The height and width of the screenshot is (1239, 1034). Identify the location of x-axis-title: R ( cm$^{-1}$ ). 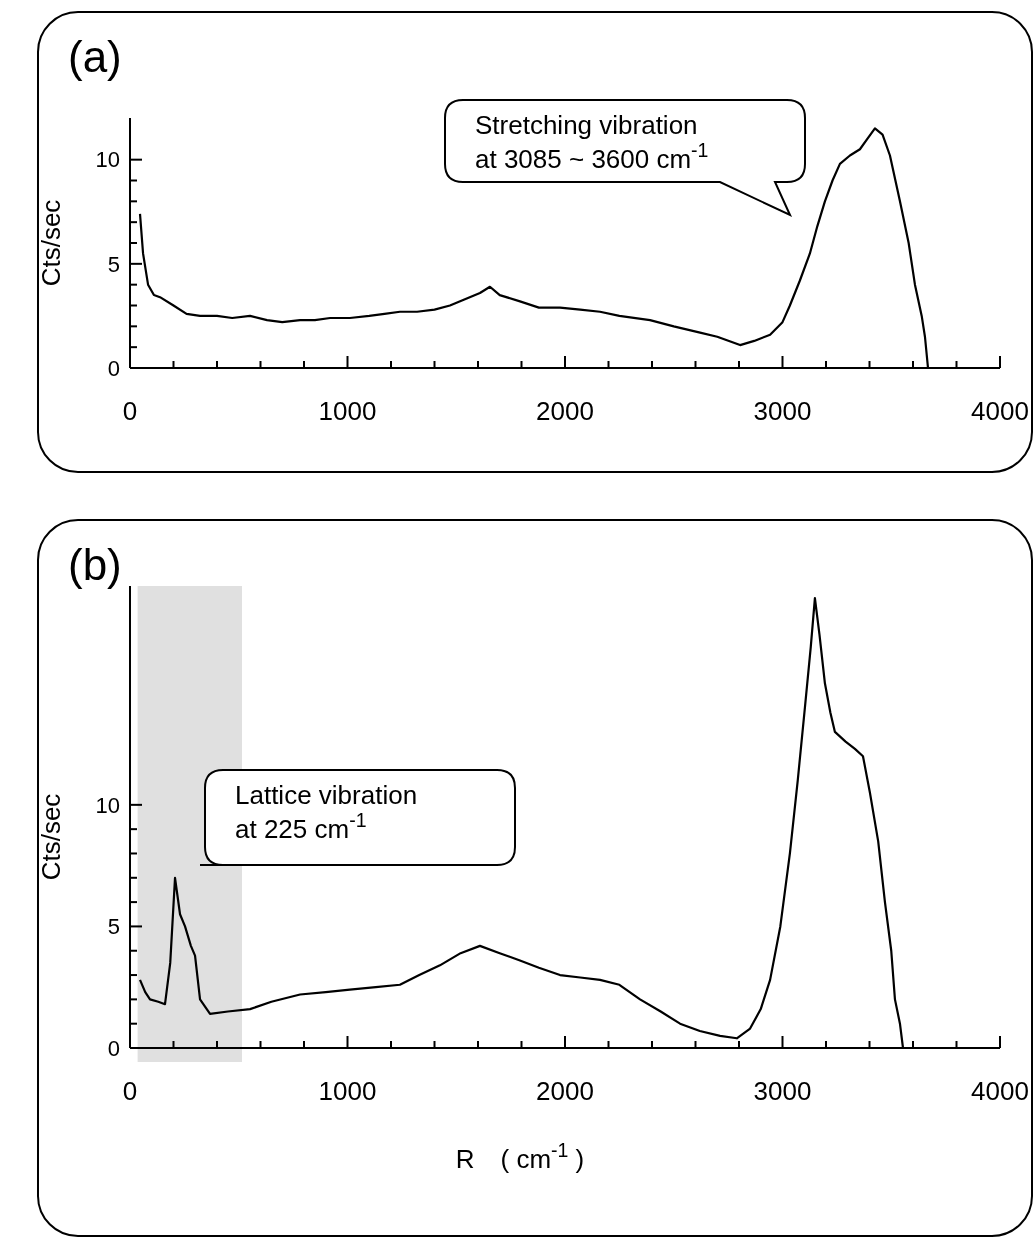
(520, 1156).